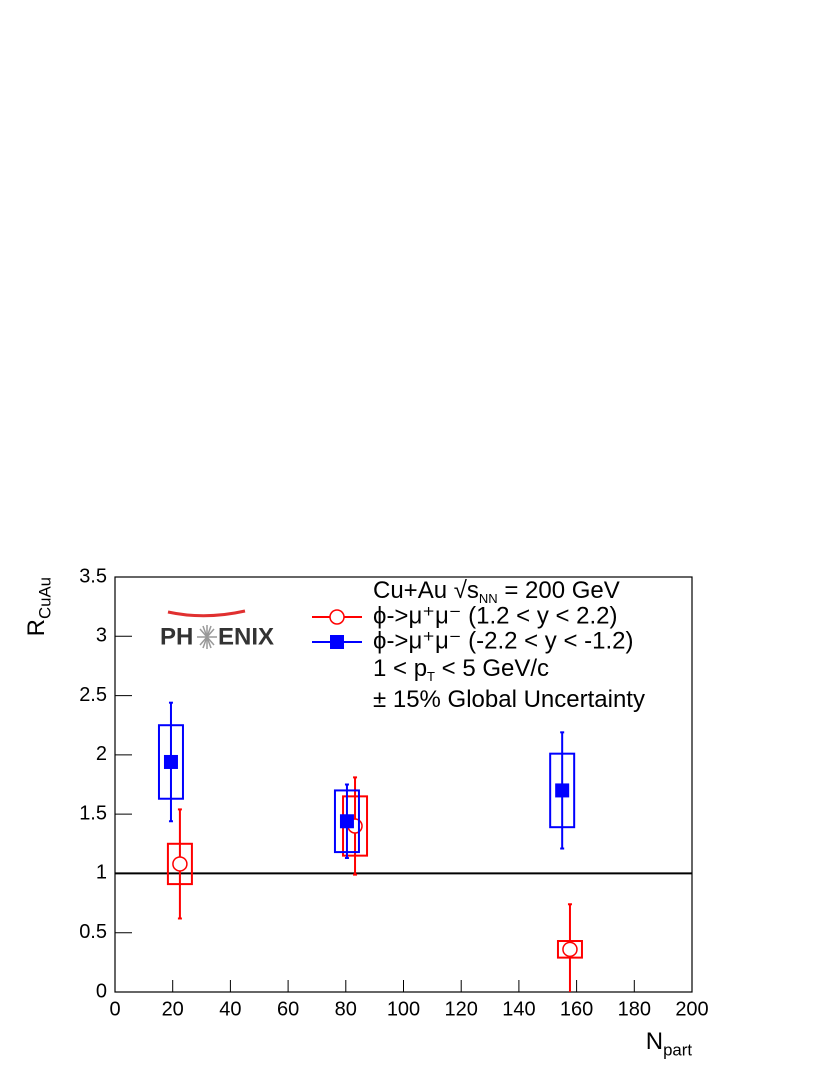 Image resolution: width=830 pixels, height=1080 pixels. Describe the element at coordinates (36, 627) in the screenshot. I see `y-axis-title-main: R` at that location.